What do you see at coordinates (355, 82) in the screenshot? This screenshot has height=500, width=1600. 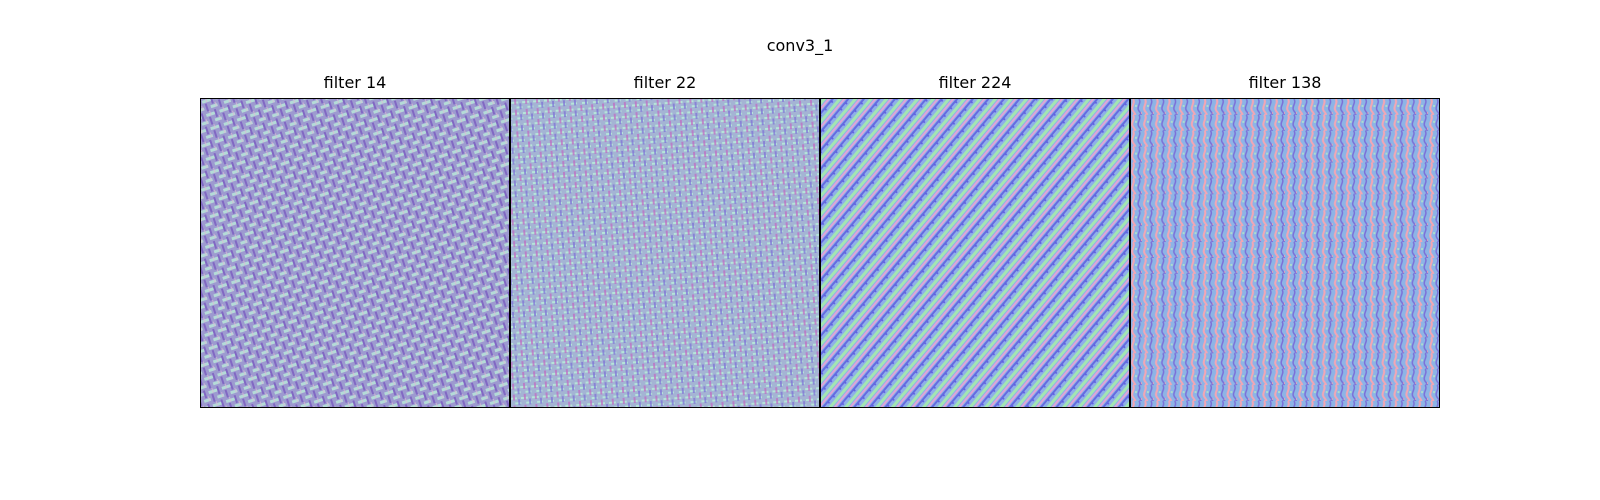 I see `panel-title-filter-14: filter 14` at bounding box center [355, 82].